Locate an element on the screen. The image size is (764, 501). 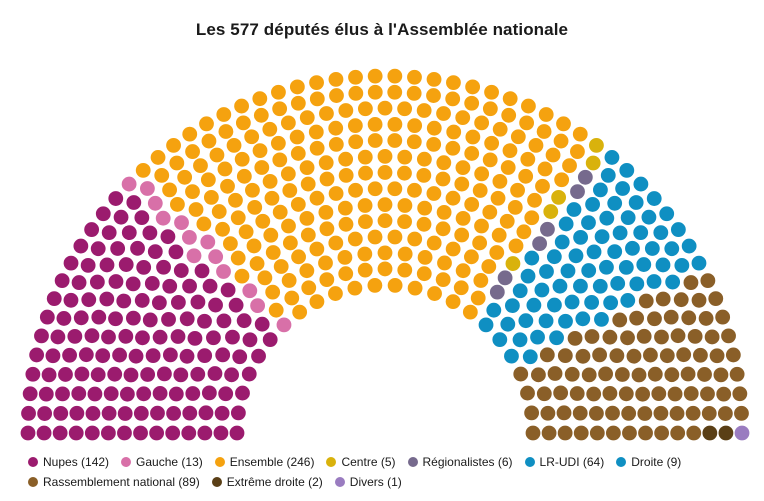
legend-swatch-centre is located at coordinates (331, 462).